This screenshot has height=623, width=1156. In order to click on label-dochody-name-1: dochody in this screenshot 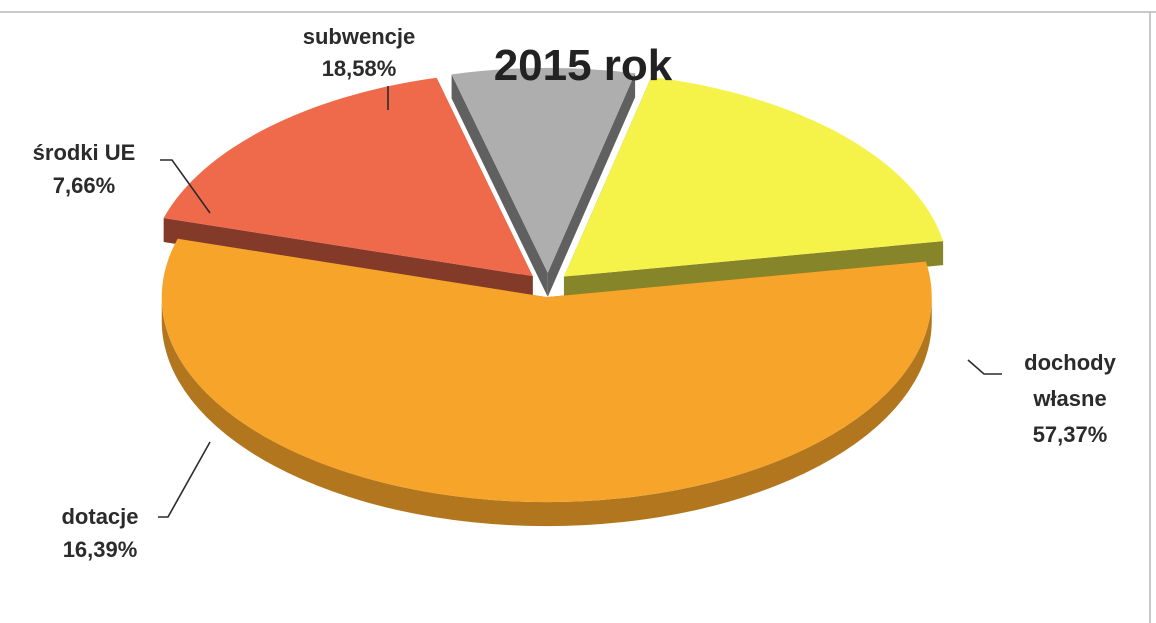, I will do `click(1070, 362)`.